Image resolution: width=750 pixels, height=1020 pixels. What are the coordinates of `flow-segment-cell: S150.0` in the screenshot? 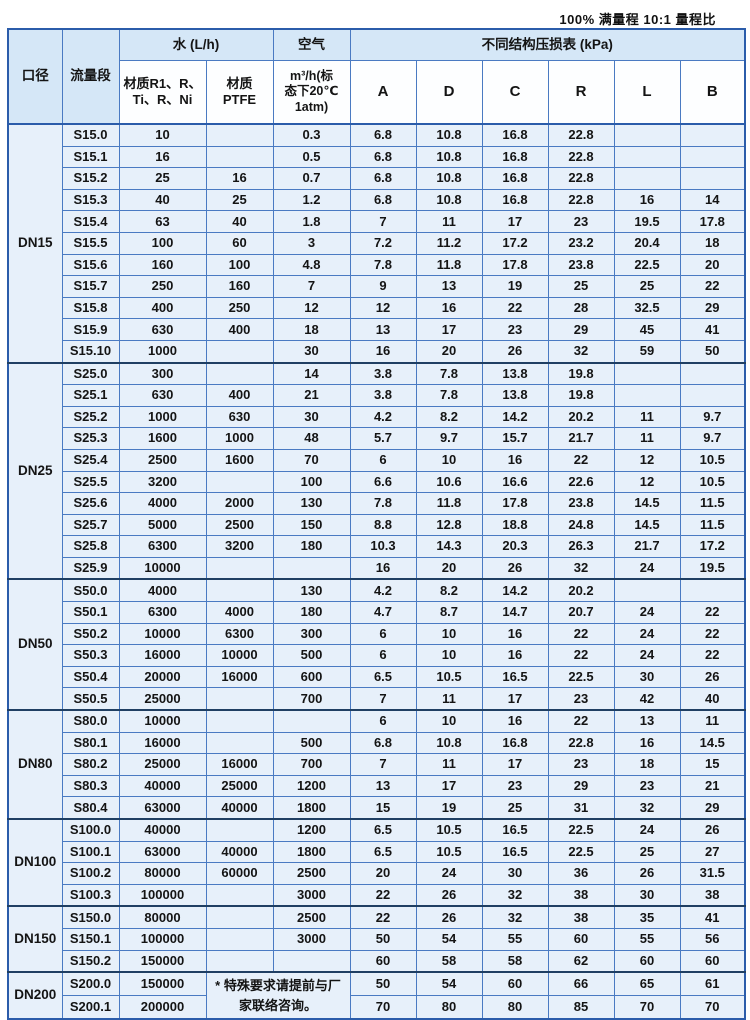 It's located at (90, 917).